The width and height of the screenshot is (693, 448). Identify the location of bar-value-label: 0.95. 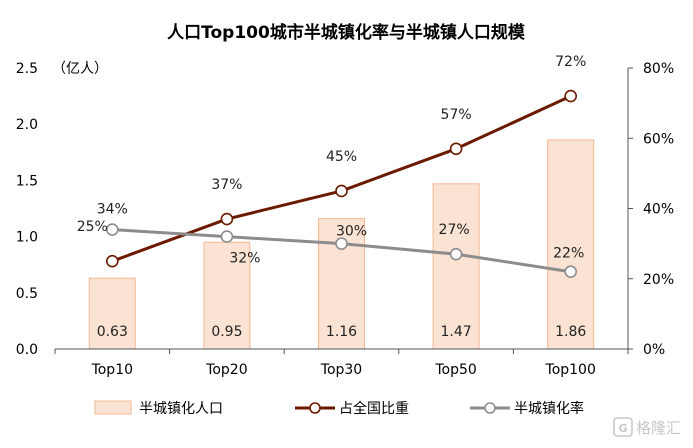
(226, 332).